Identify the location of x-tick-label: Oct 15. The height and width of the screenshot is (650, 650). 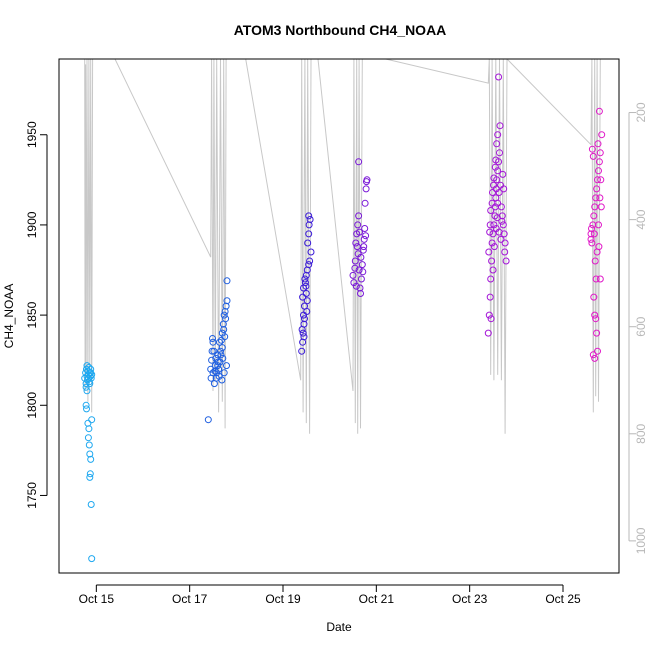
(97, 599).